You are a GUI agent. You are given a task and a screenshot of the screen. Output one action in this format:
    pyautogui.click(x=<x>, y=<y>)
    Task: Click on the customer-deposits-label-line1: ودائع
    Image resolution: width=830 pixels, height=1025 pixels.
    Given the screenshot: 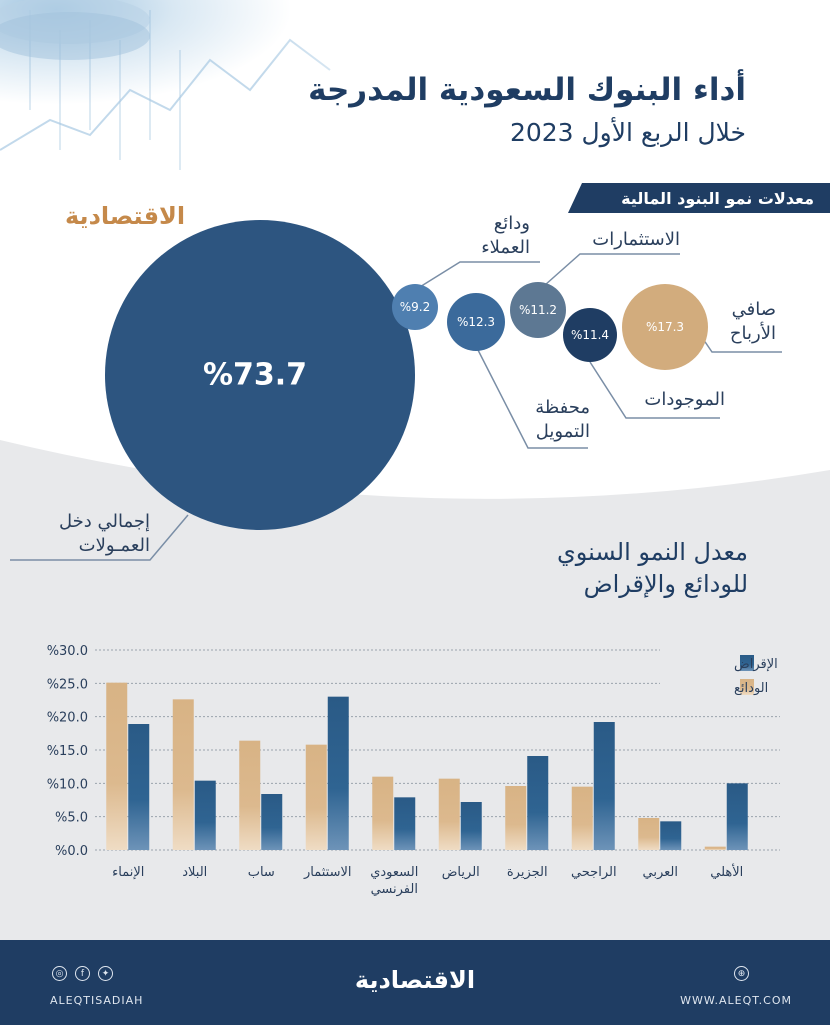 What is the action you would take?
    pyautogui.click(x=511, y=223)
    